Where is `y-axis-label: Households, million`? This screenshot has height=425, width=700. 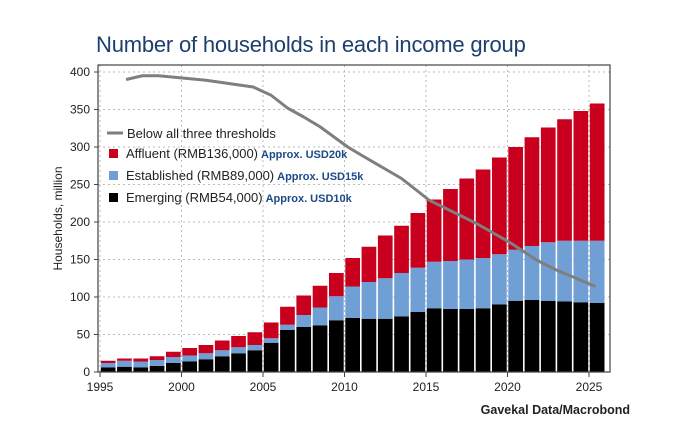 y-axis-label: Households, million is located at coordinates (58, 218).